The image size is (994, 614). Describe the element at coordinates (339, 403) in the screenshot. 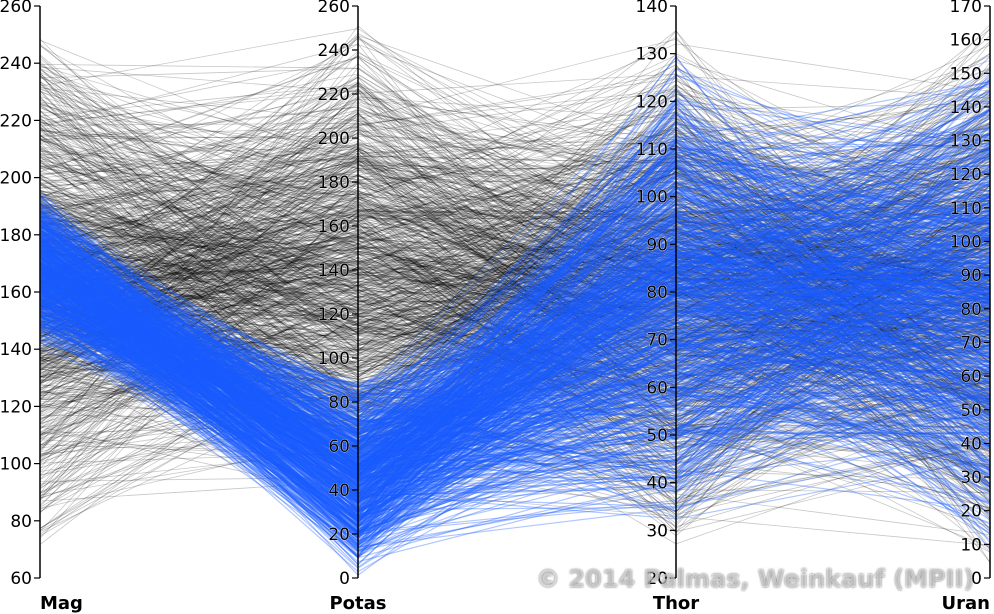

I see `tick-label: 80` at that location.